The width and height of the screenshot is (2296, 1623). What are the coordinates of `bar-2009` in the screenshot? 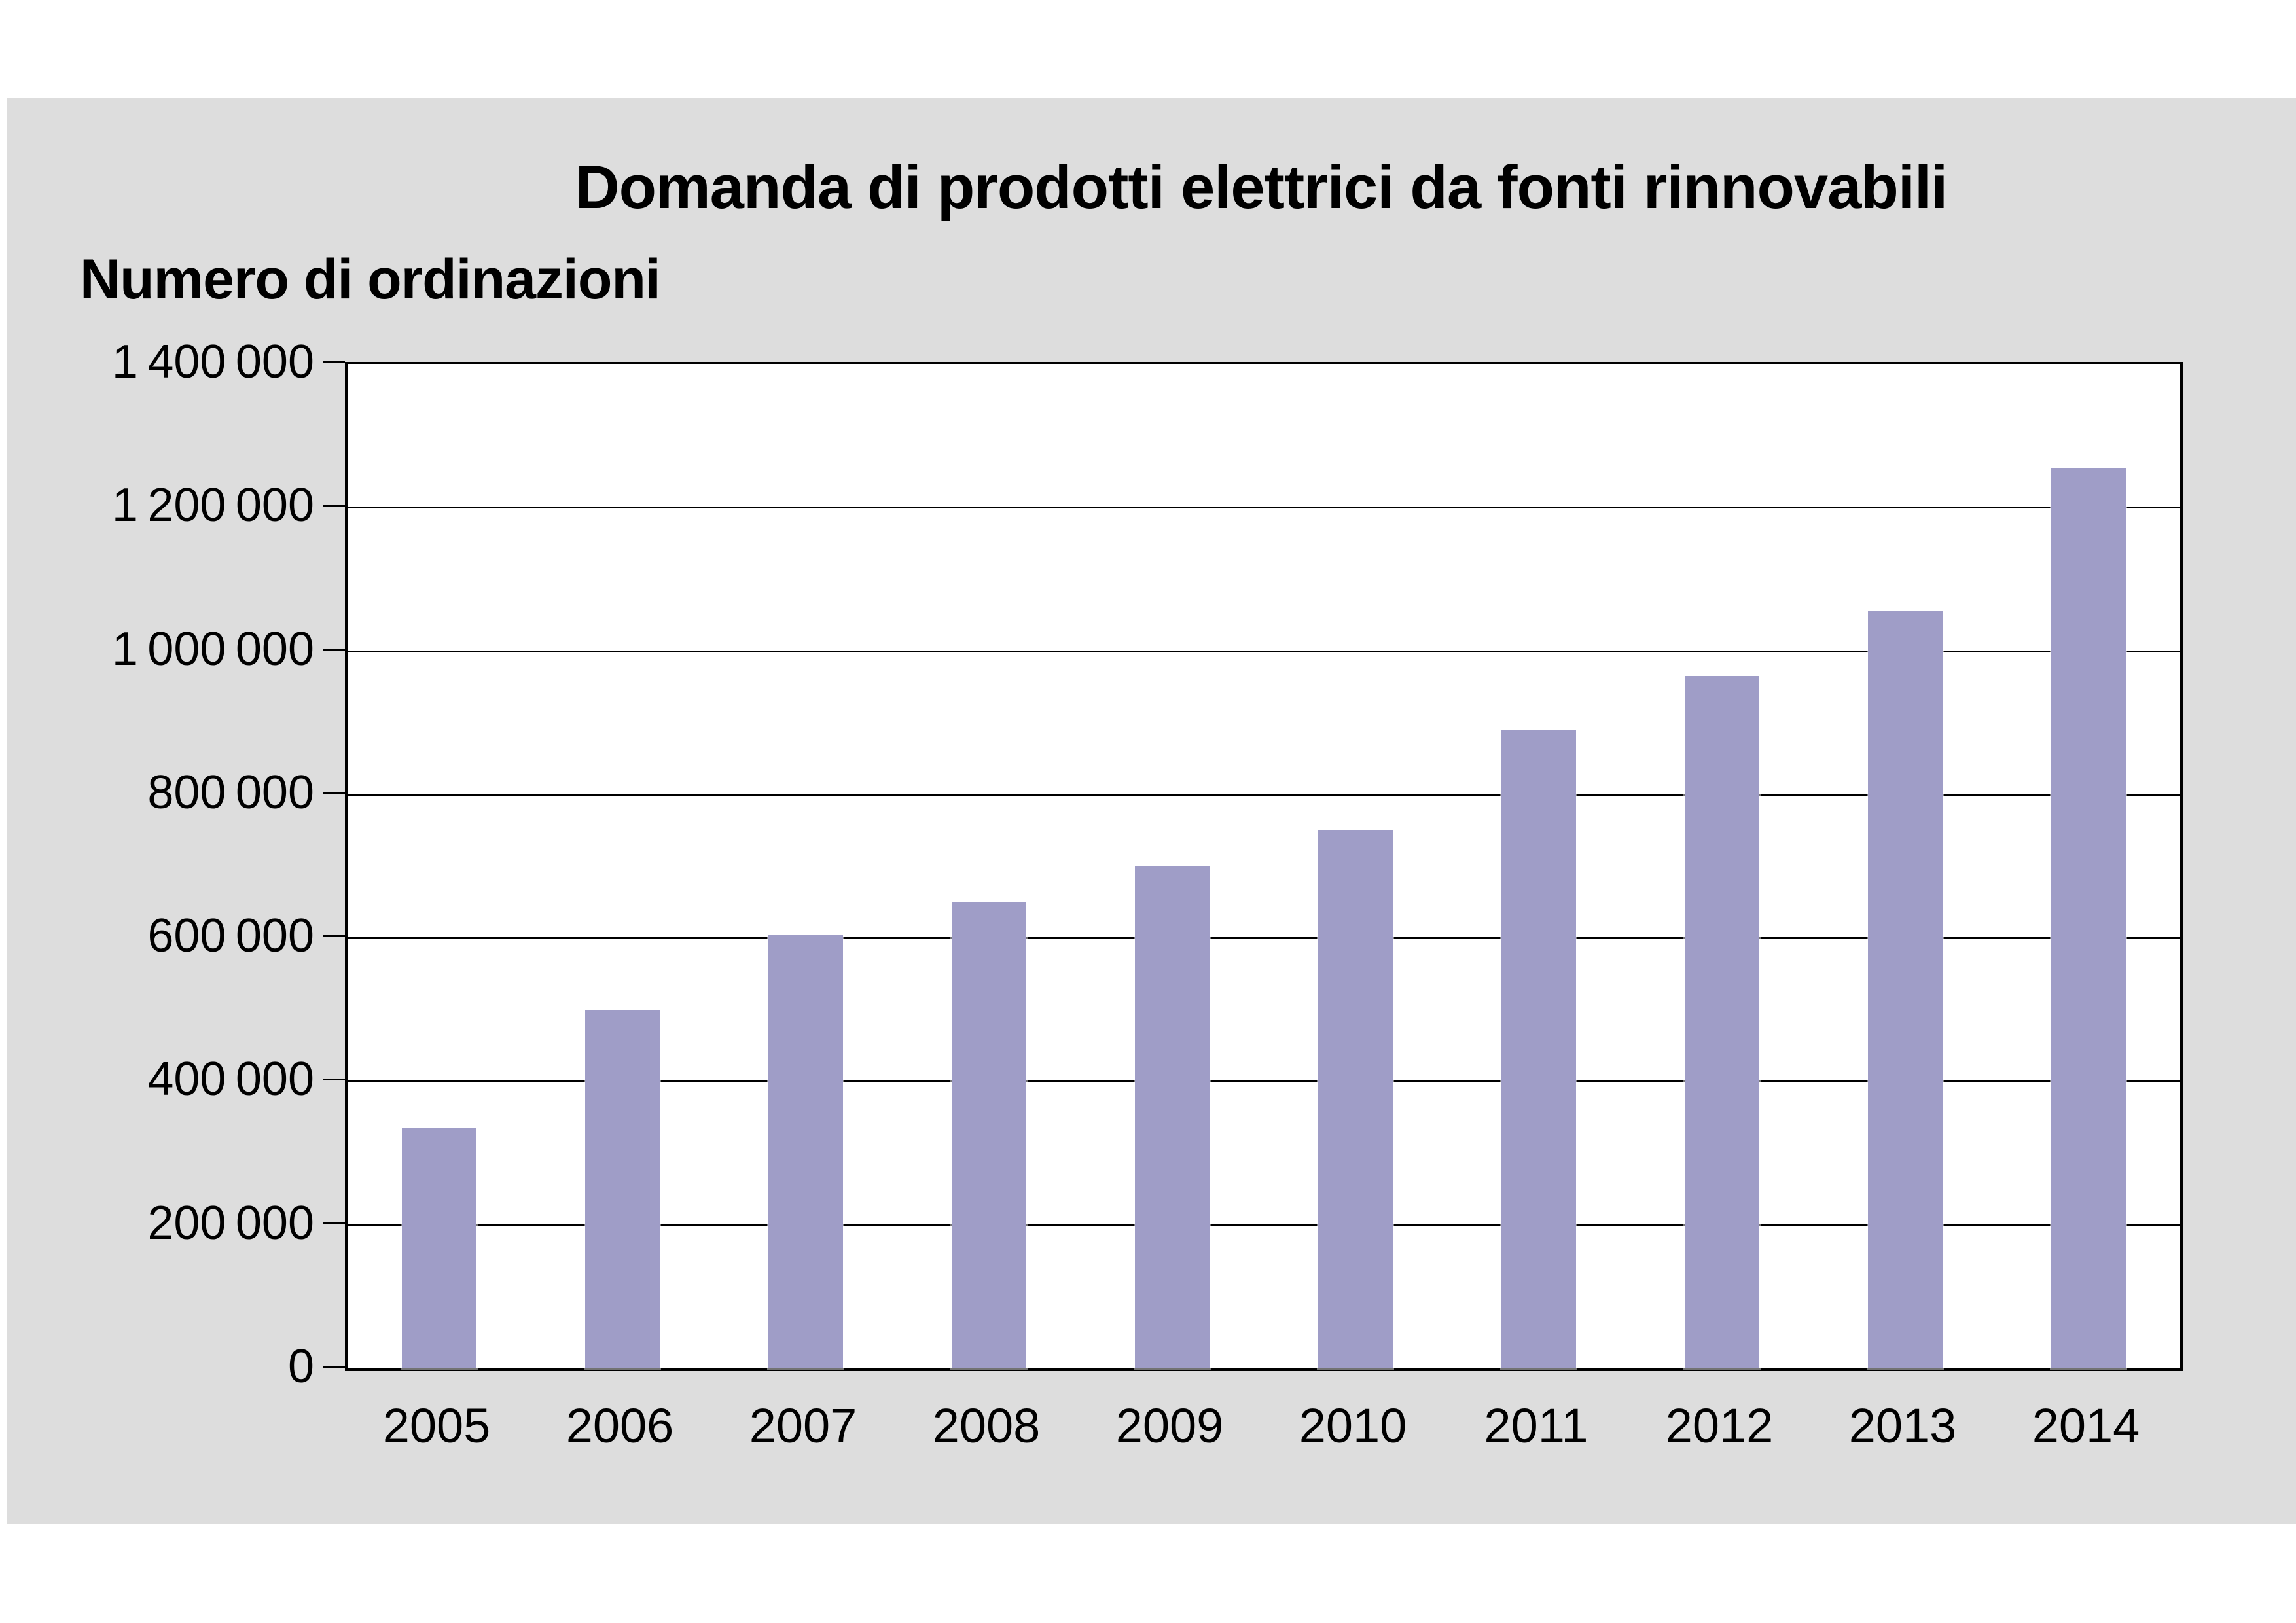 It's located at (1172, 1117).